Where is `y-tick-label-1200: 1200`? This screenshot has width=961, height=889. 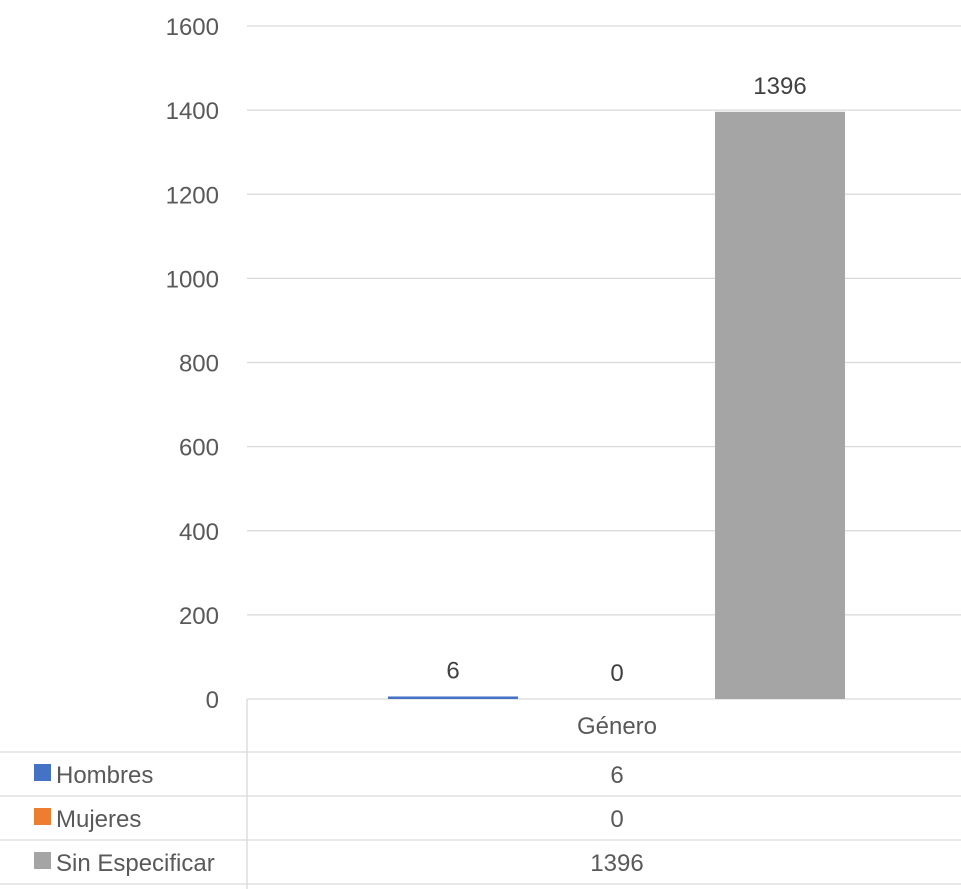
y-tick-label-1200: 1200 is located at coordinates (192, 195).